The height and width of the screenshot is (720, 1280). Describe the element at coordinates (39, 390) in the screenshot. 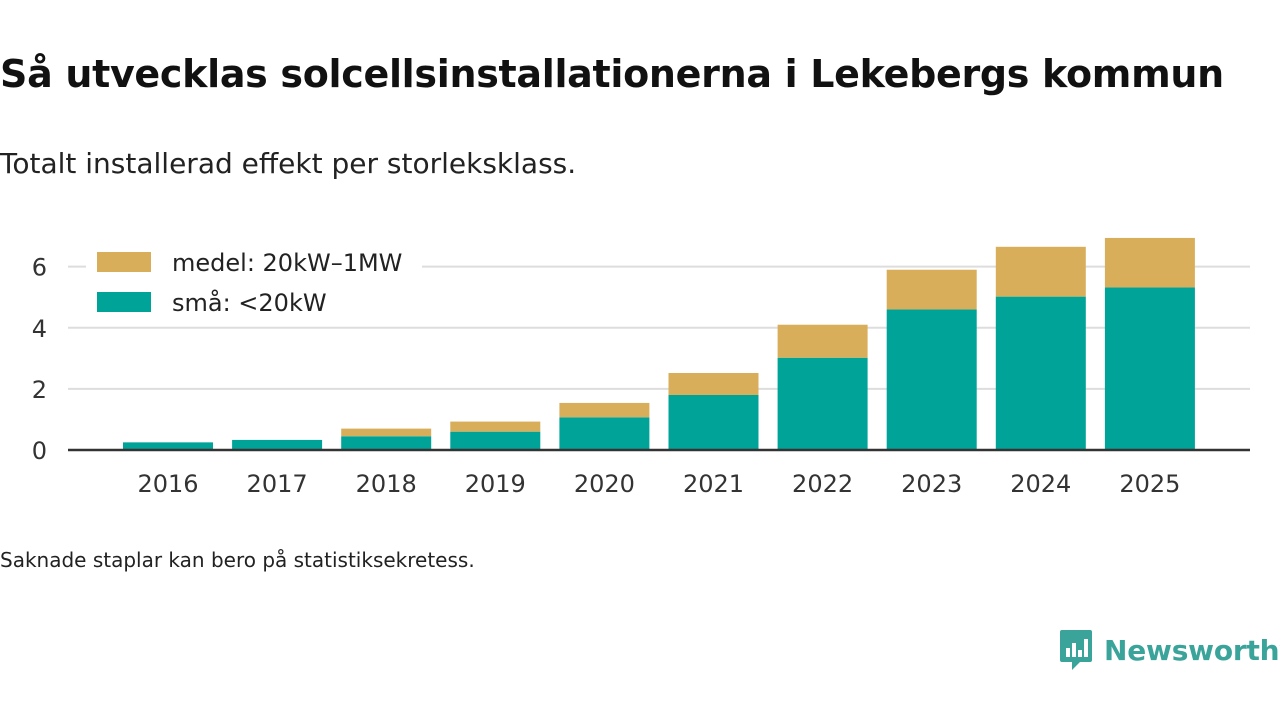

I see `y-tick-label: 2` at that location.